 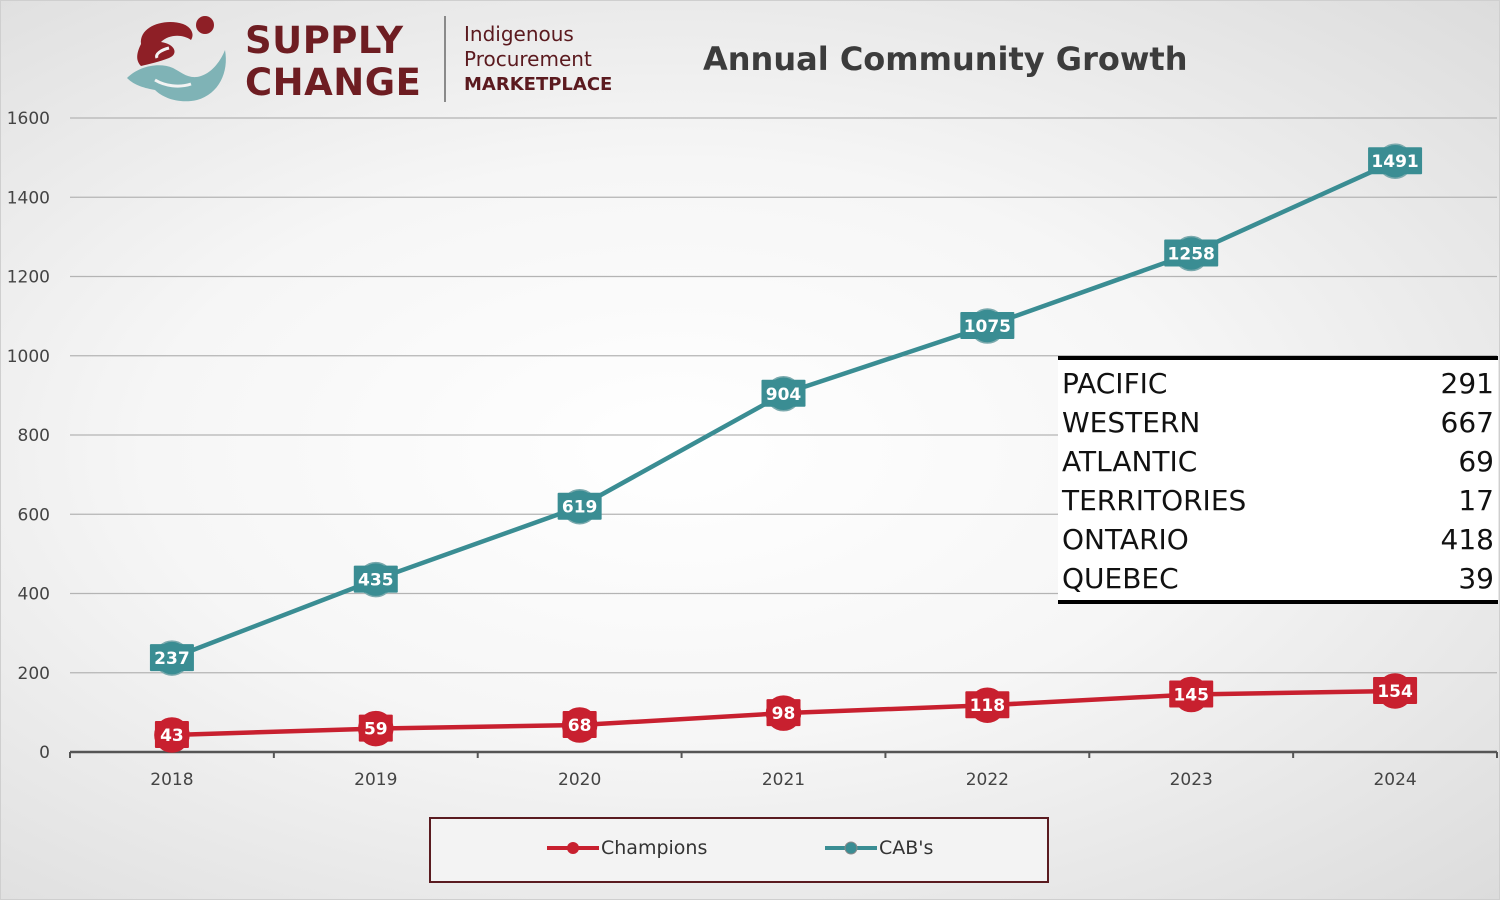 I want to click on region-row: WESTERN 667, so click(x=1278, y=422).